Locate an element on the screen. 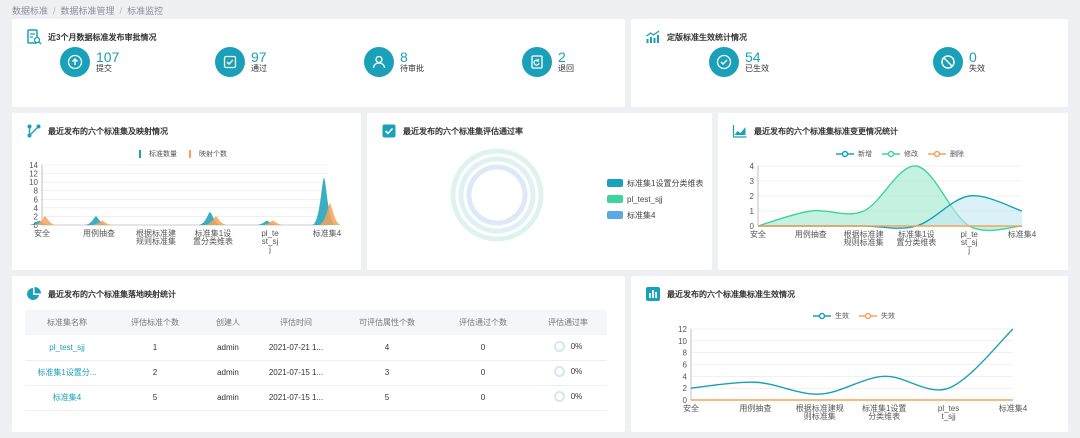 This screenshot has height=438, width=1080. series-1-area is located at coordinates (890, 212).